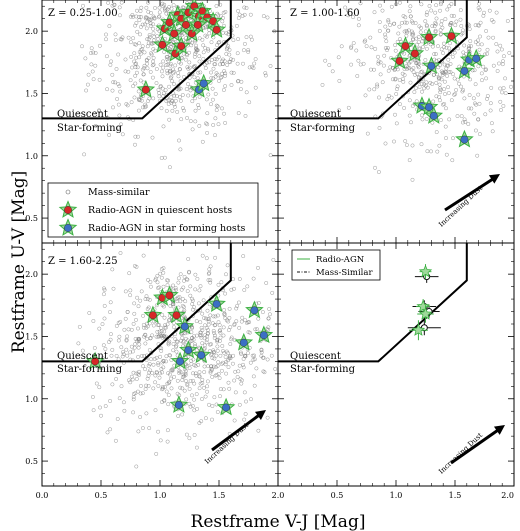 This screenshot has height=531, width=520. What do you see at coordinates (507, 495) in the screenshot?
I see `x-tick-label: 2.0` at bounding box center [507, 495].